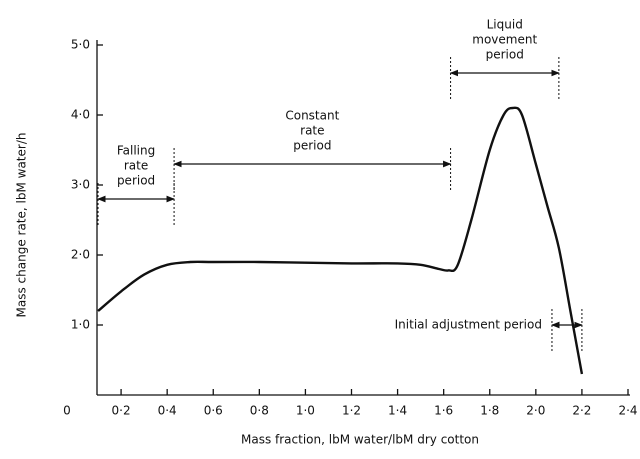  What do you see at coordinates (581, 411) in the screenshot?
I see `x-tick-label: 2·2` at bounding box center [581, 411].